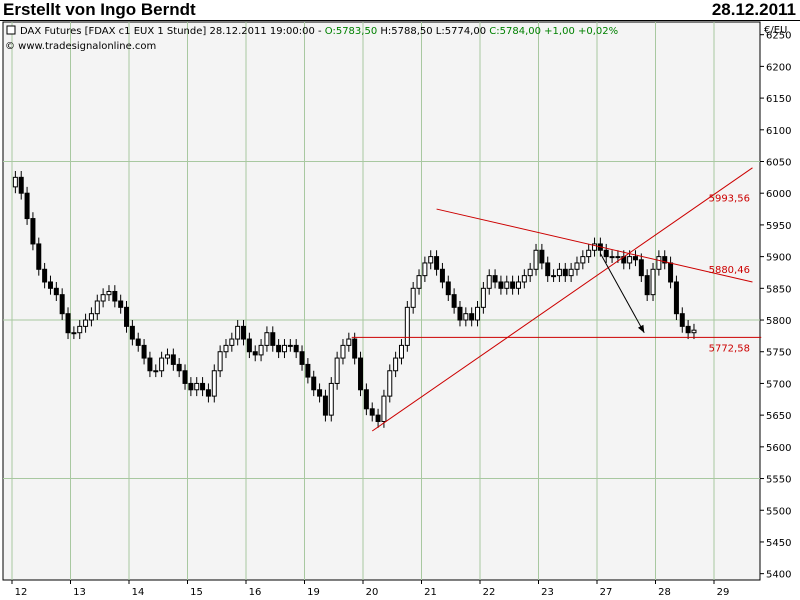 This screenshot has height=600, width=800. What do you see at coordinates (778, 226) in the screenshot?
I see `y-tick-label: 5950` at bounding box center [778, 226].